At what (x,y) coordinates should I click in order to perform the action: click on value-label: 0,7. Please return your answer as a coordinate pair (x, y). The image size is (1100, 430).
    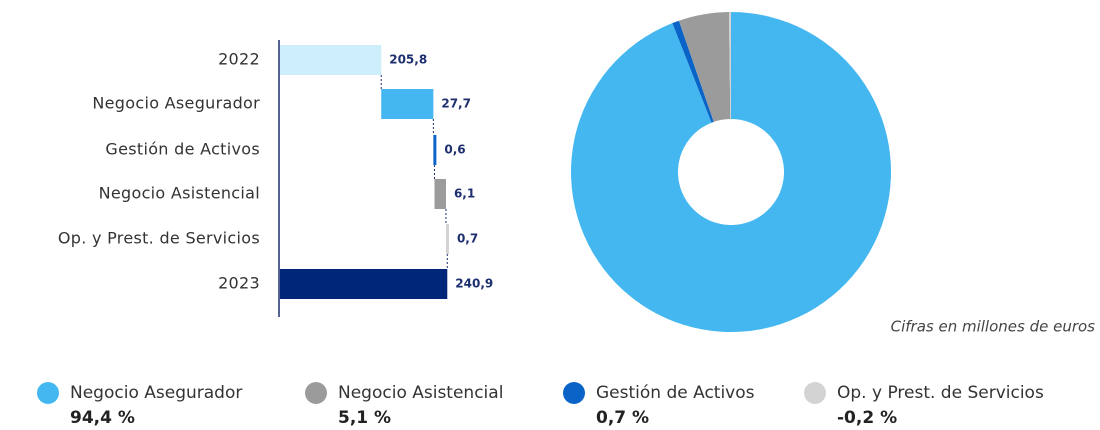
    Looking at the image, I should click on (467, 239).